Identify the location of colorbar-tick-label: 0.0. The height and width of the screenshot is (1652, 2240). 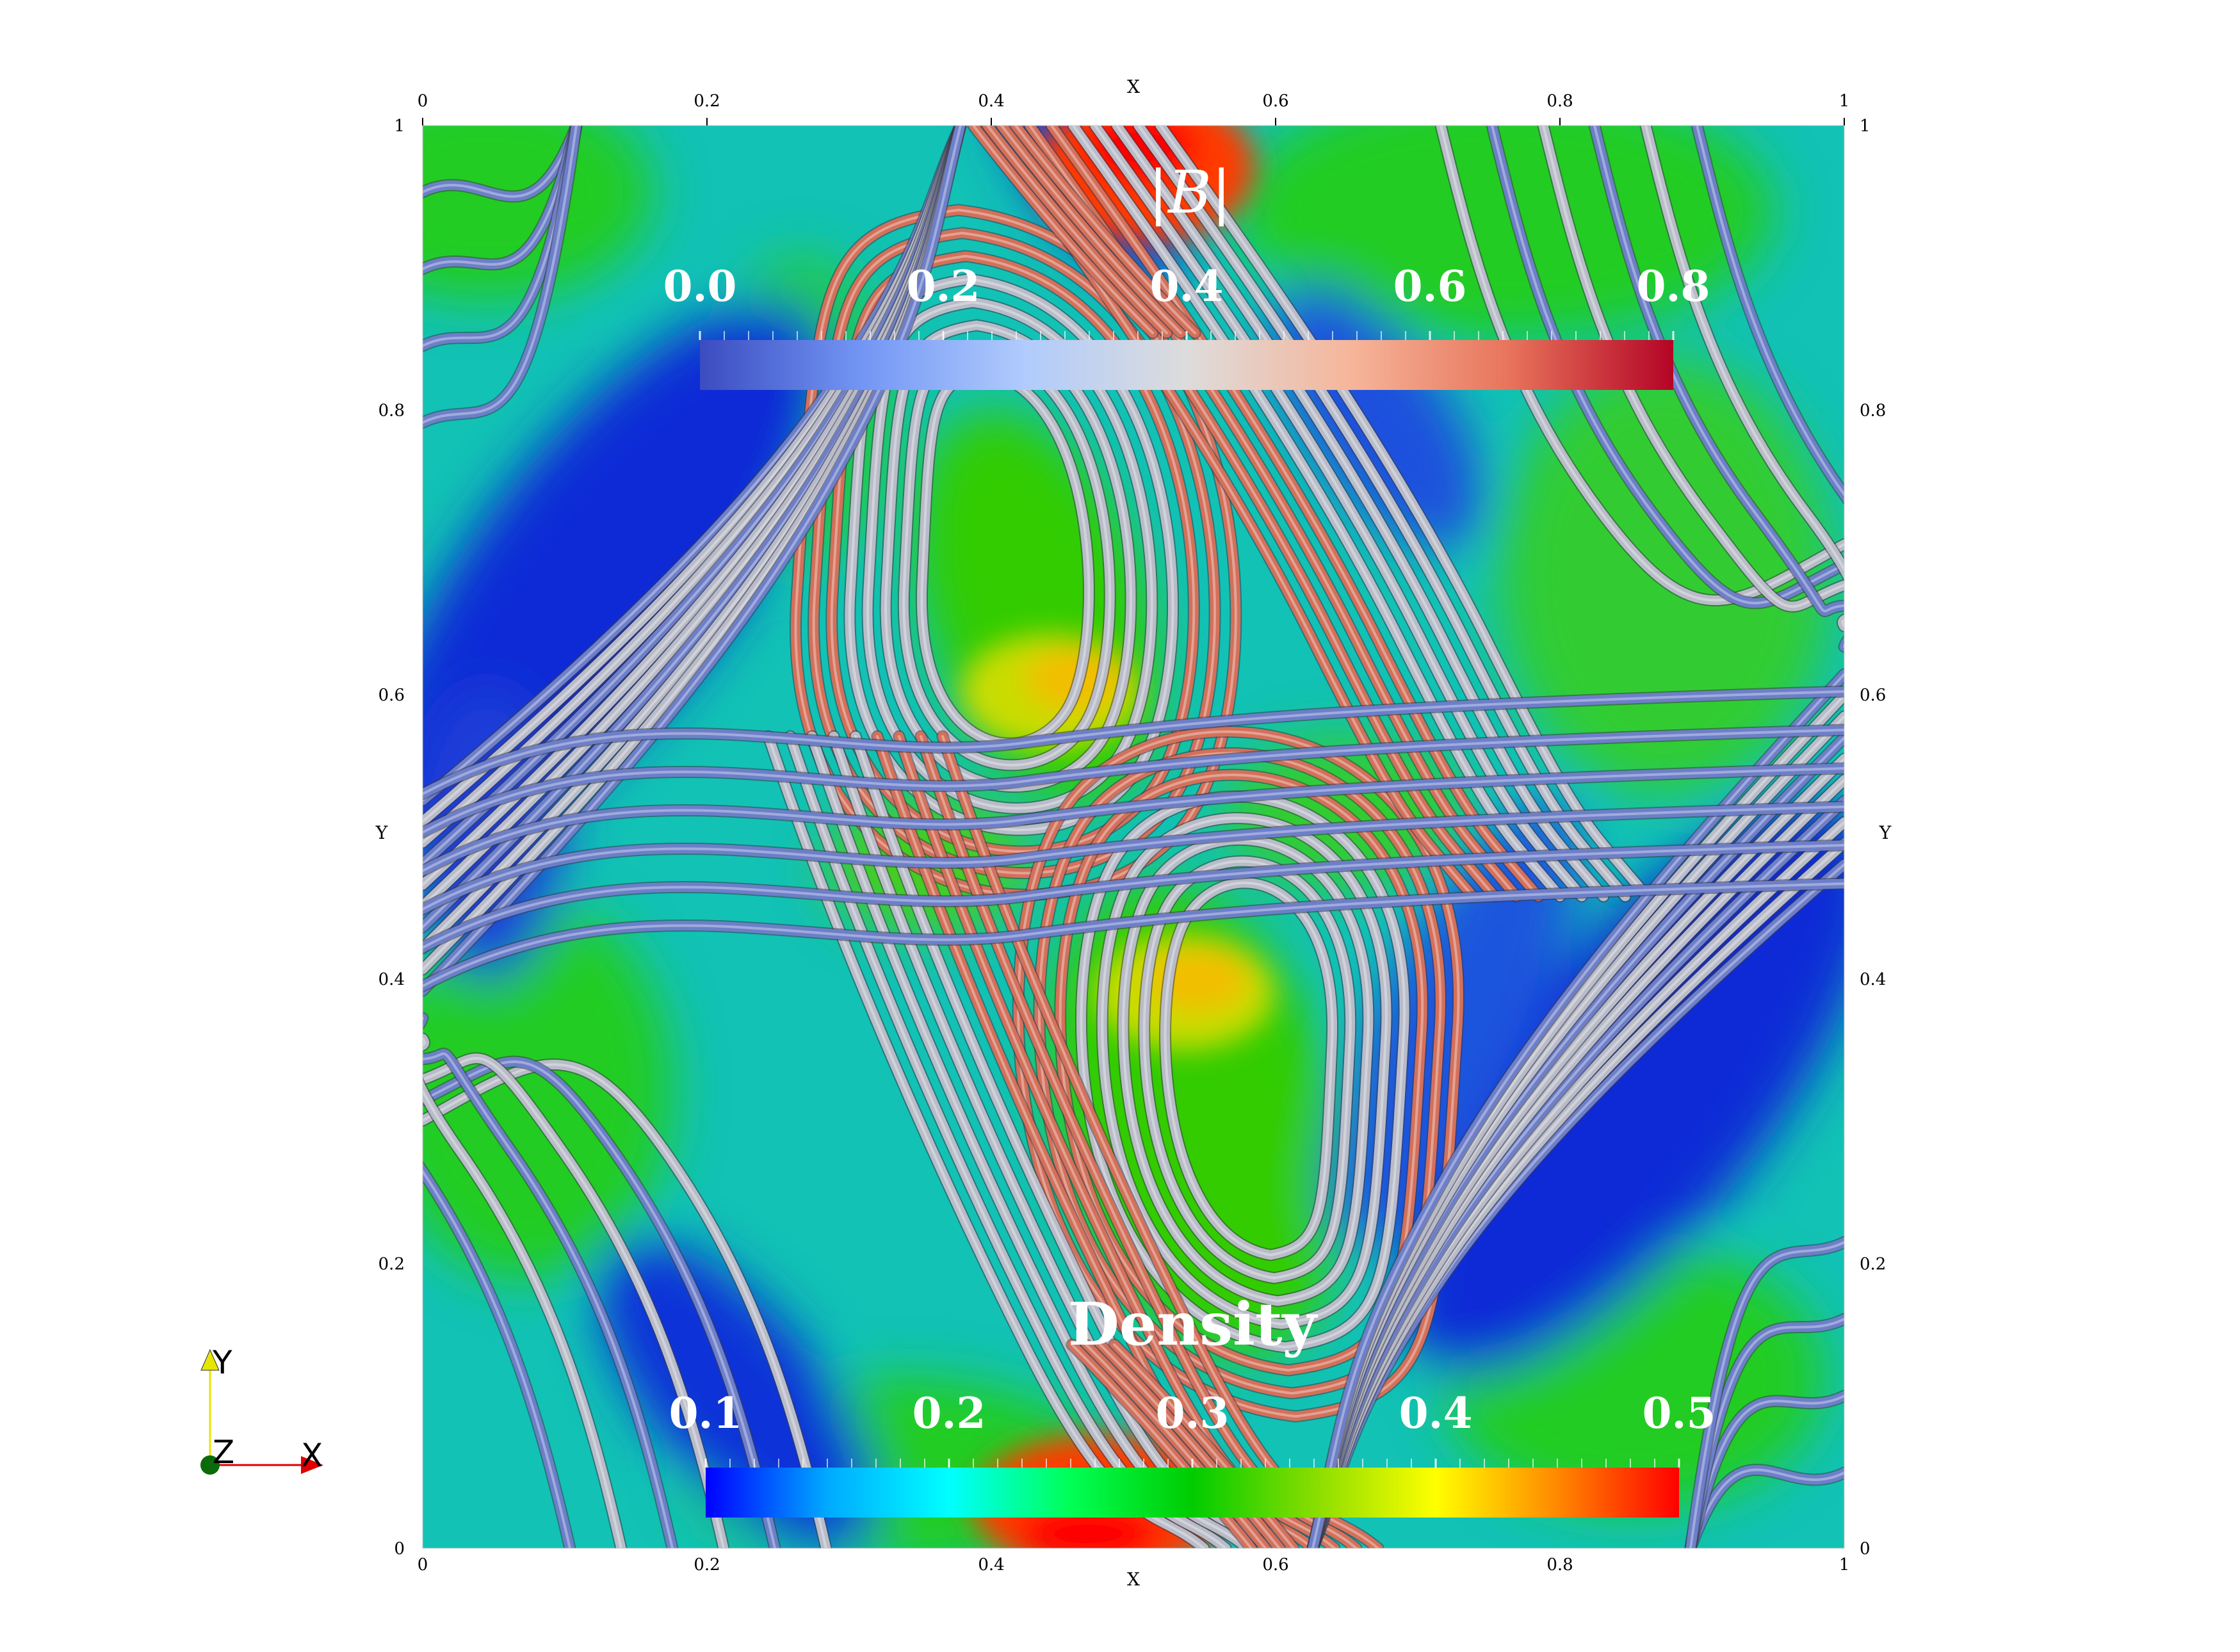
(700, 286).